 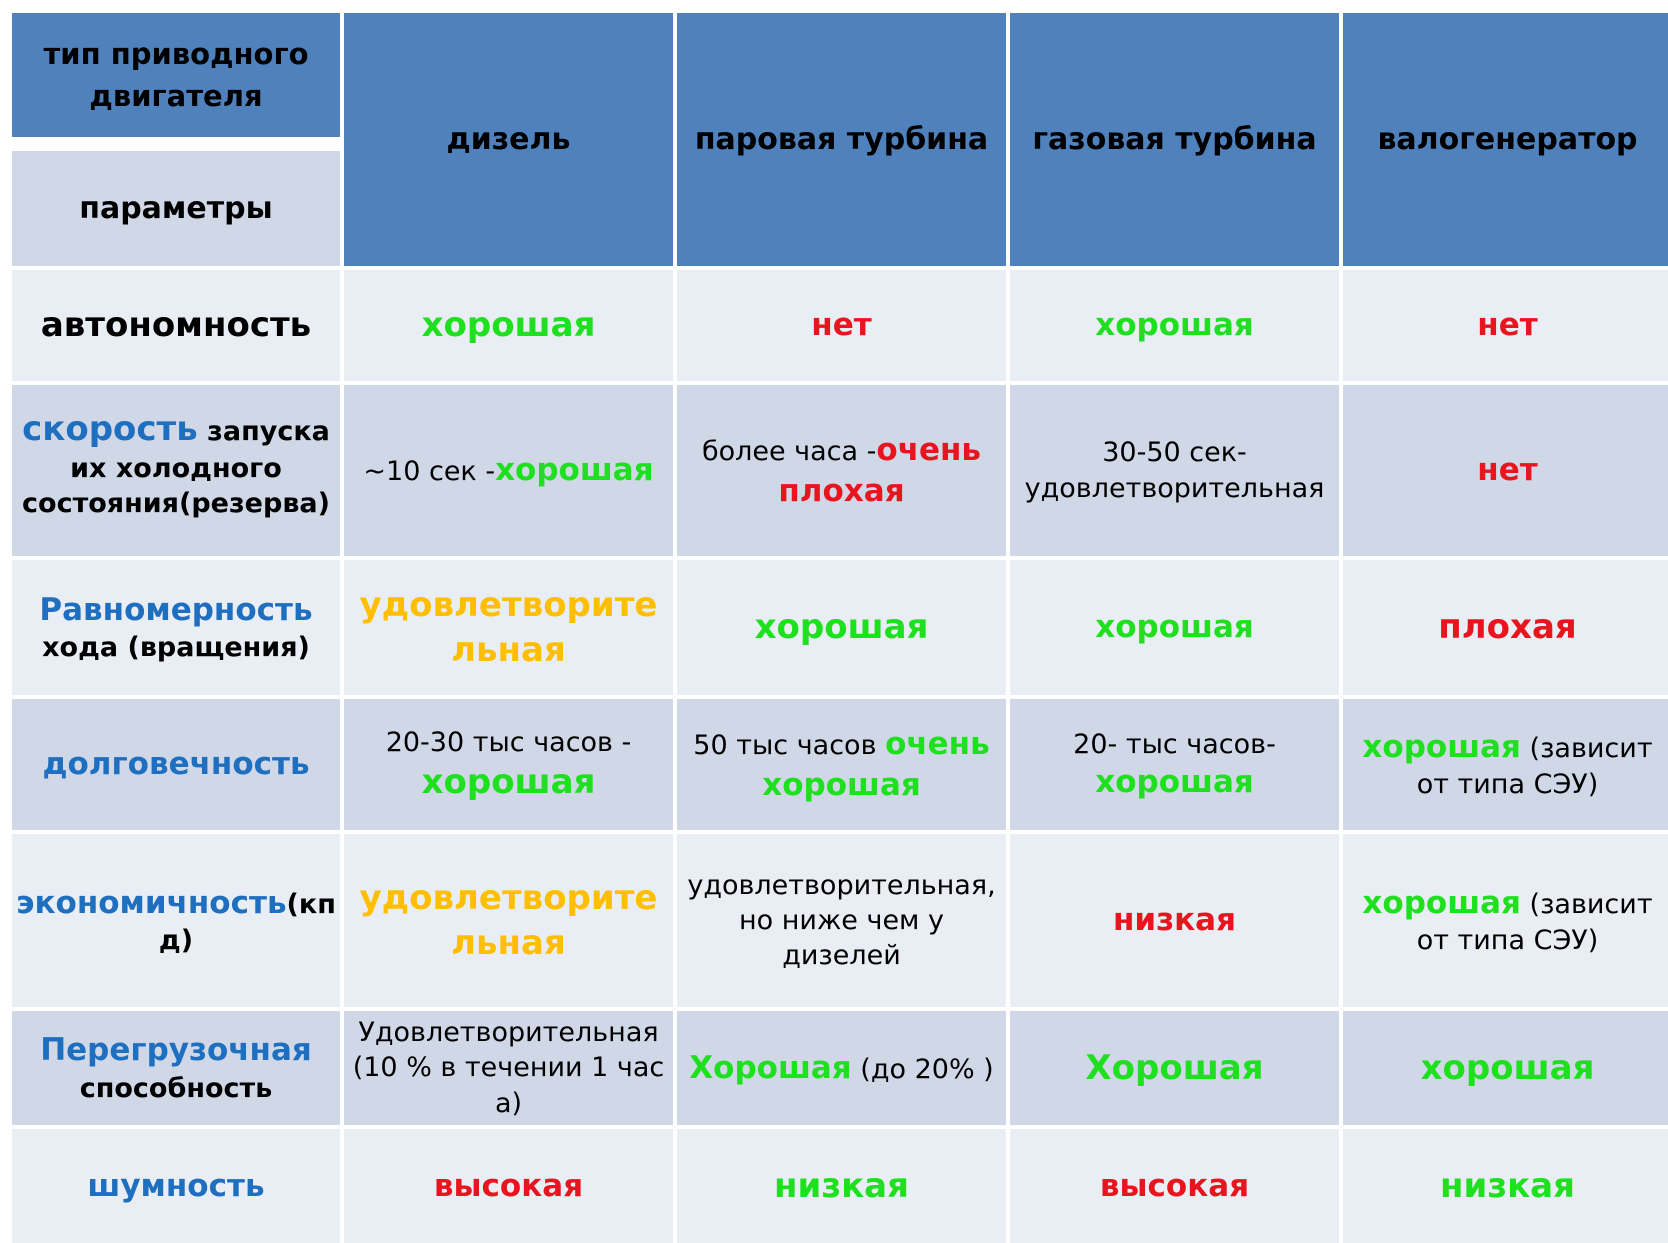 I want to click on overload-steam-rating: Хорошая, so click(x=770, y=1067).